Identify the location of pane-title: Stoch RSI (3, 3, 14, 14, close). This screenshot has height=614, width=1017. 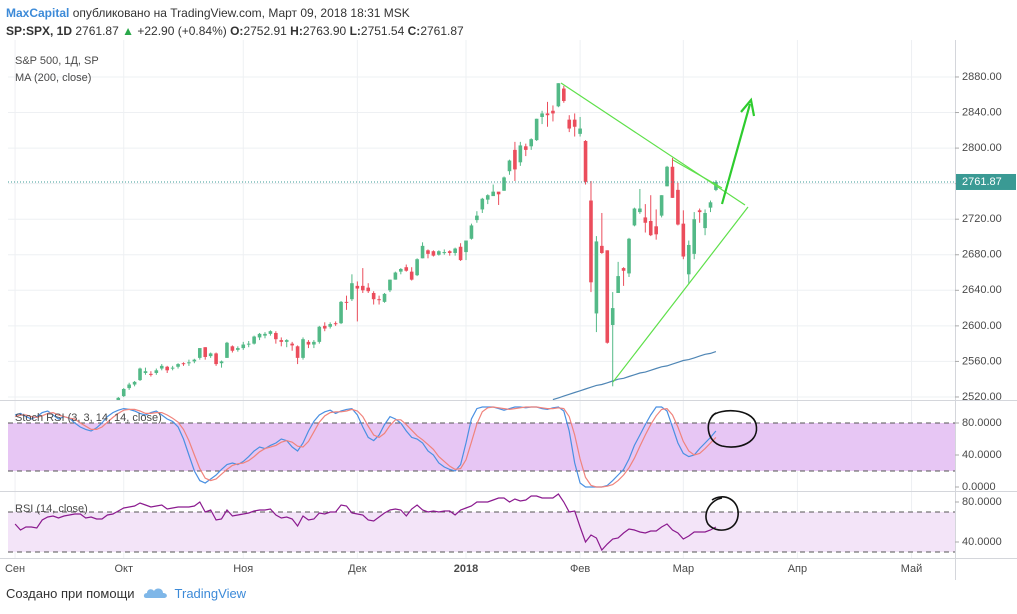
(88, 418).